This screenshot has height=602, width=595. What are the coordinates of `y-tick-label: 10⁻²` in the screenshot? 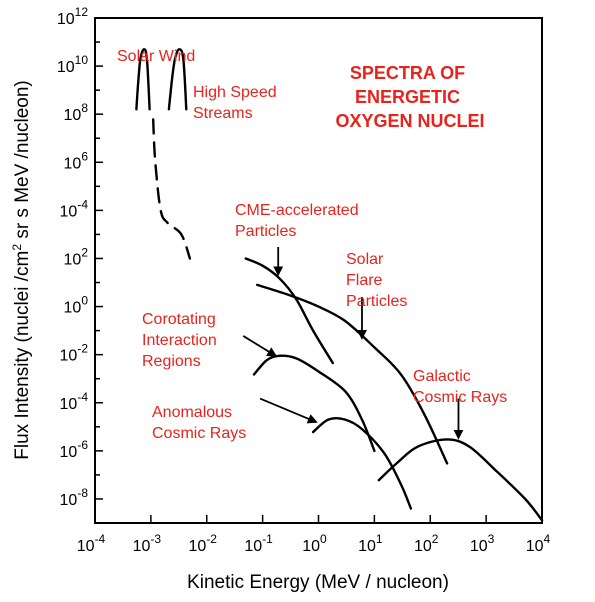 It's located at (74, 353).